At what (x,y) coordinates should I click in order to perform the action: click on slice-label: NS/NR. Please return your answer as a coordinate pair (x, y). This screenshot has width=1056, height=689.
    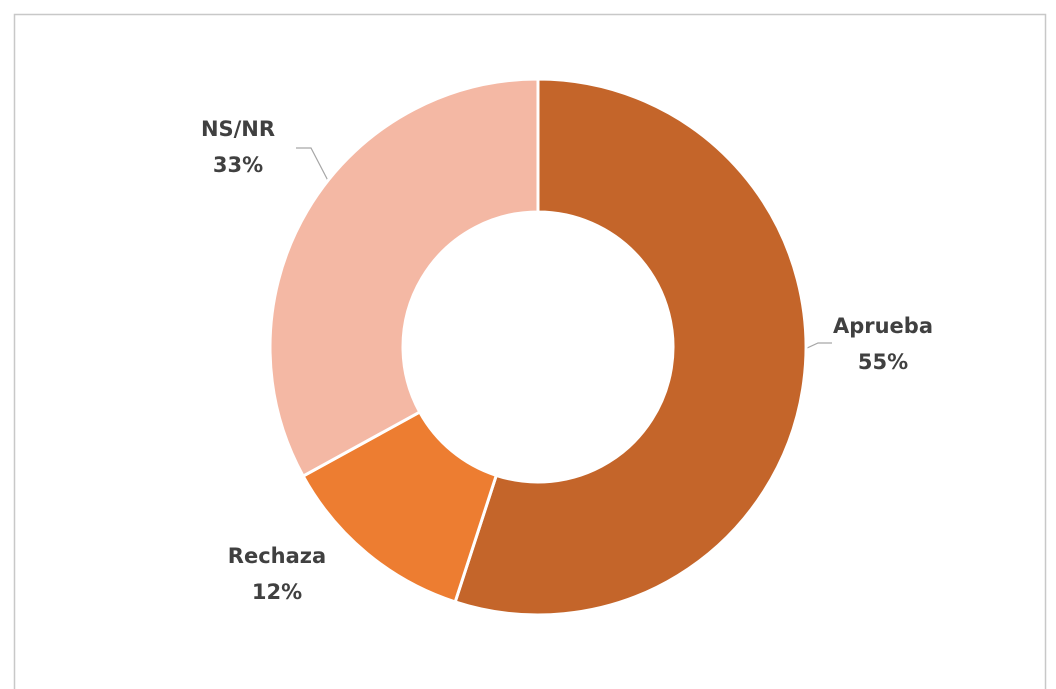
    Looking at the image, I should click on (238, 129).